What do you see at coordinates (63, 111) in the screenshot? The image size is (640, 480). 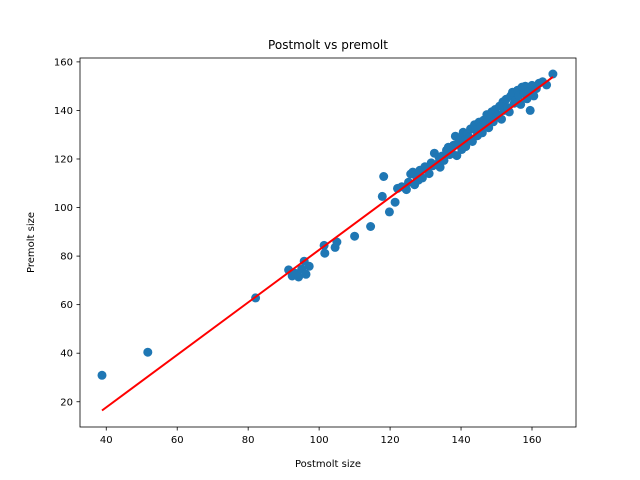 I see `y-tick-label: 140` at bounding box center [63, 111].